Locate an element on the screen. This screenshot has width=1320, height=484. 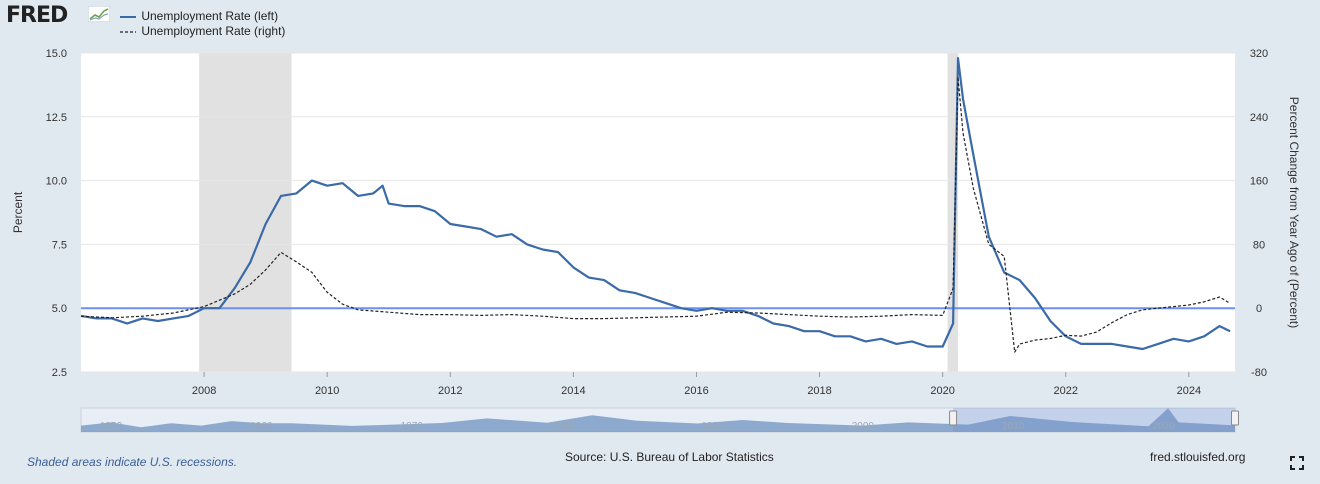
navigator-label: 2000 is located at coordinates (863, 426).